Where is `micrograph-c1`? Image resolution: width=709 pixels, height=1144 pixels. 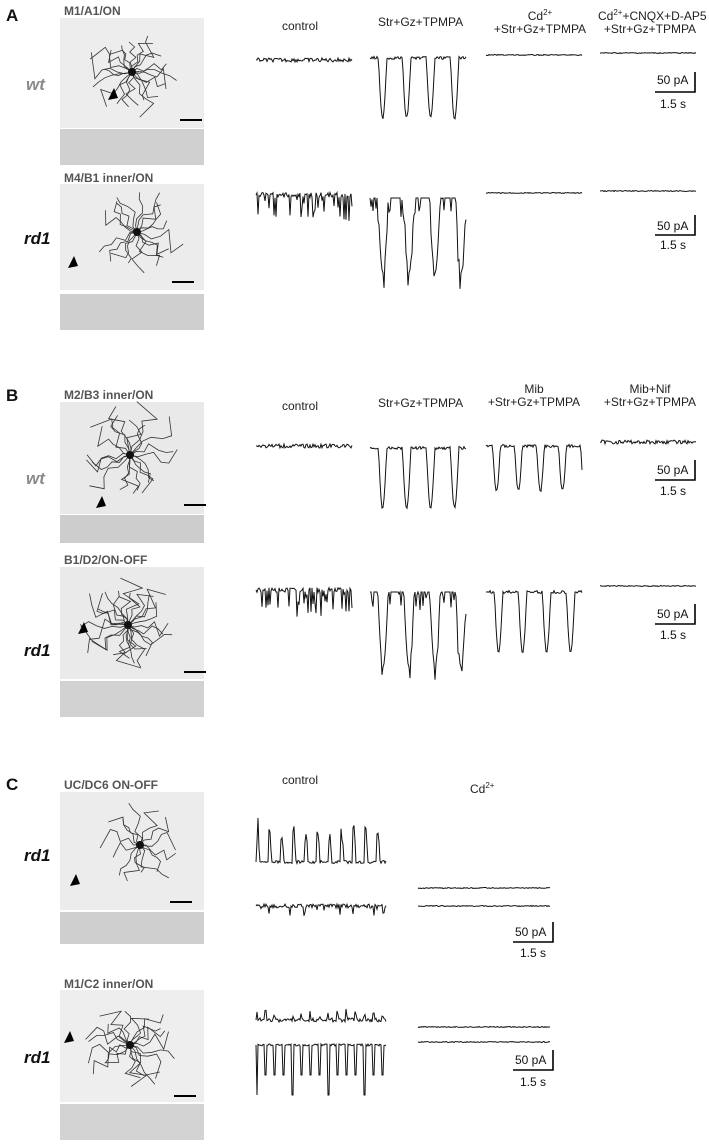 micrograph-c1 is located at coordinates (132, 851).